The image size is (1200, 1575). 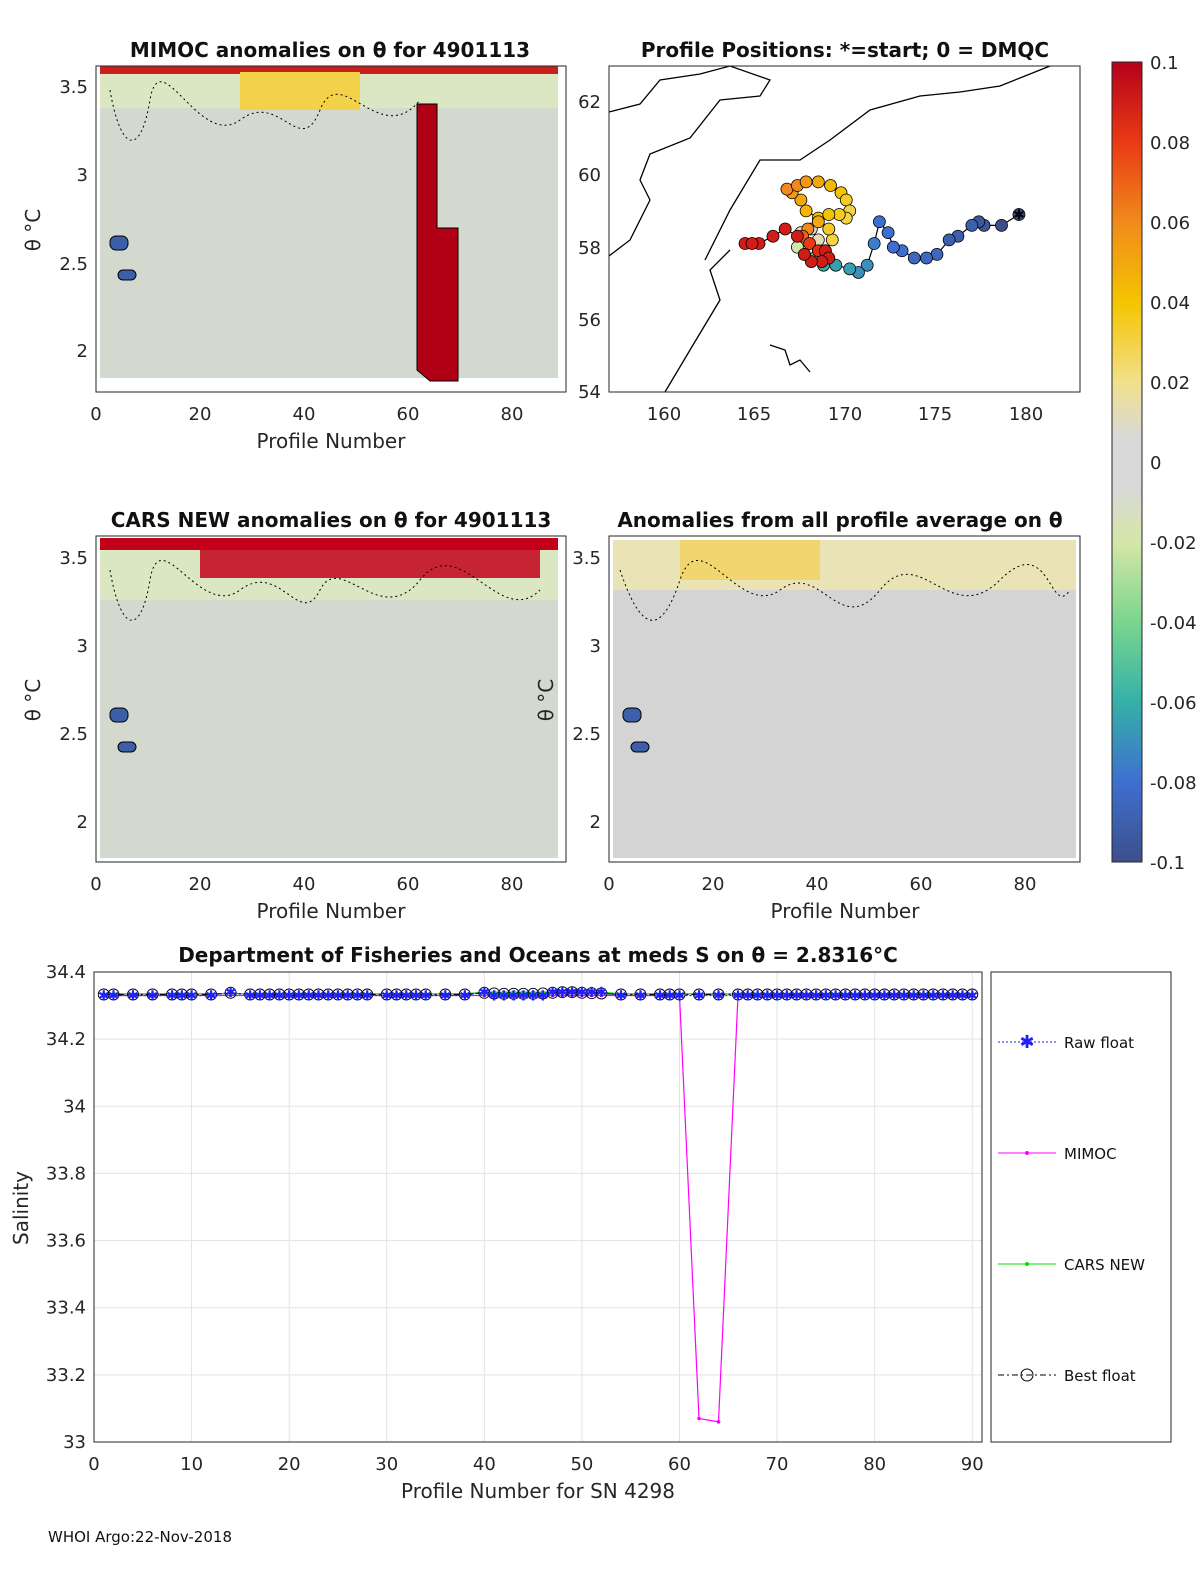 What do you see at coordinates (331, 699) in the screenshot?
I see `cars-axes-frame` at bounding box center [331, 699].